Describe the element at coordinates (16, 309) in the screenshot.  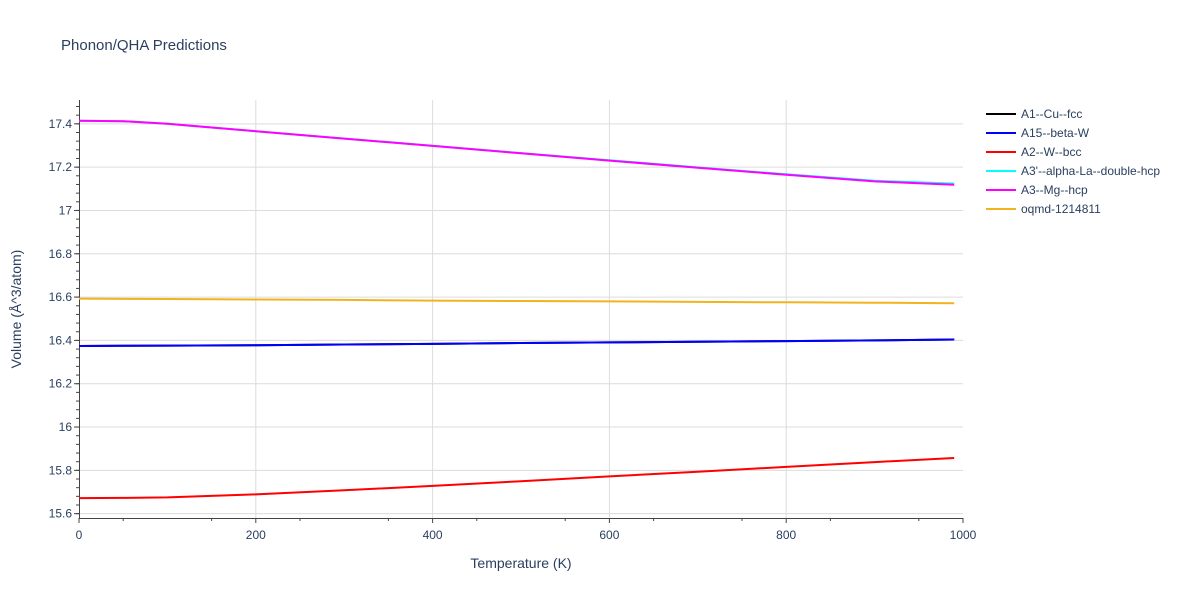
I see `y-axis-title: Volume (Å^3/atom)` at that location.